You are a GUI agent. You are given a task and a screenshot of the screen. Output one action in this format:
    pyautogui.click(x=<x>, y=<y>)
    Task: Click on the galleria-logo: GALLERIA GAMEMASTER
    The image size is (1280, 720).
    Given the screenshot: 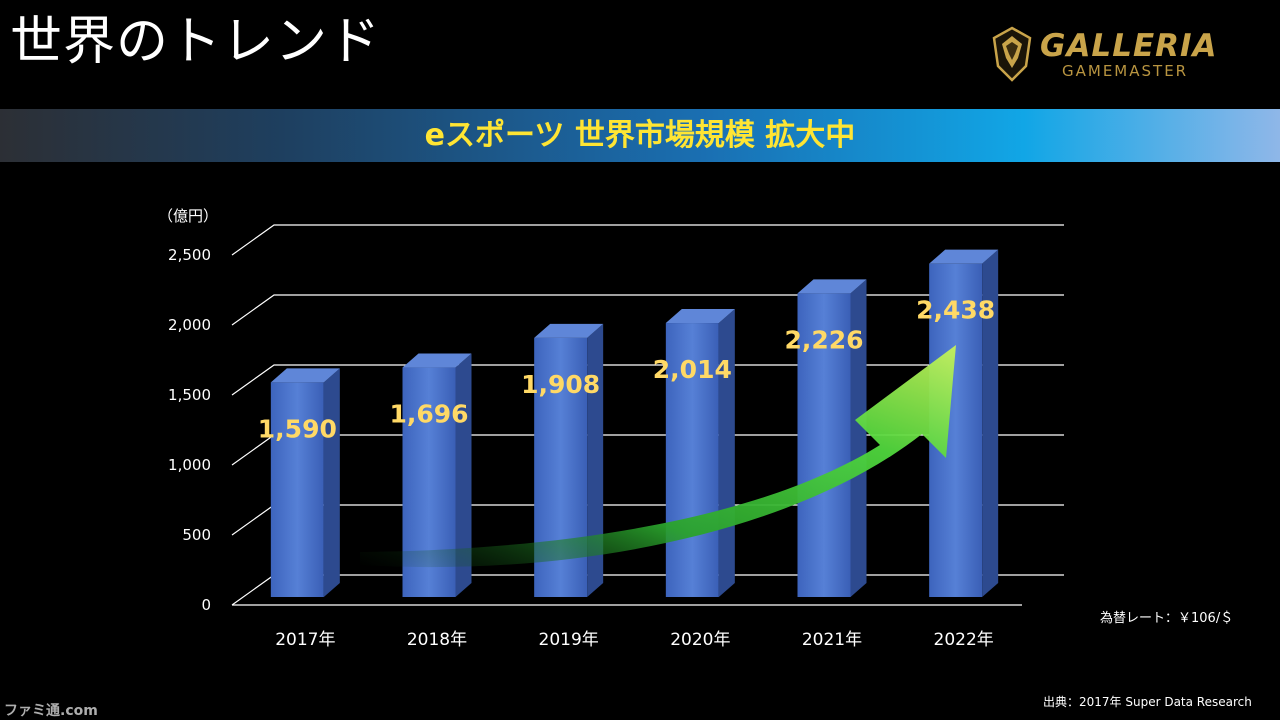 What is the action you would take?
    pyautogui.click(x=1125, y=56)
    